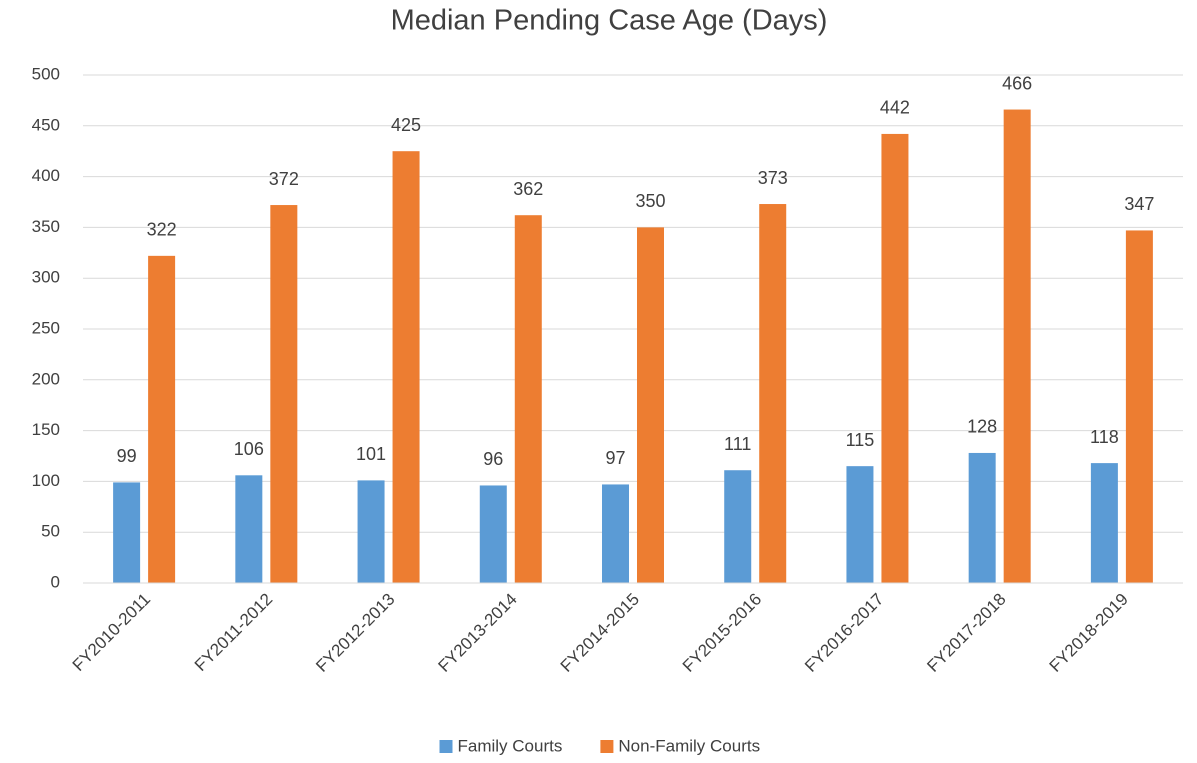 The width and height of the screenshot is (1197, 763). Describe the element at coordinates (284, 179) in the screenshot. I see `value-label: 372` at that location.